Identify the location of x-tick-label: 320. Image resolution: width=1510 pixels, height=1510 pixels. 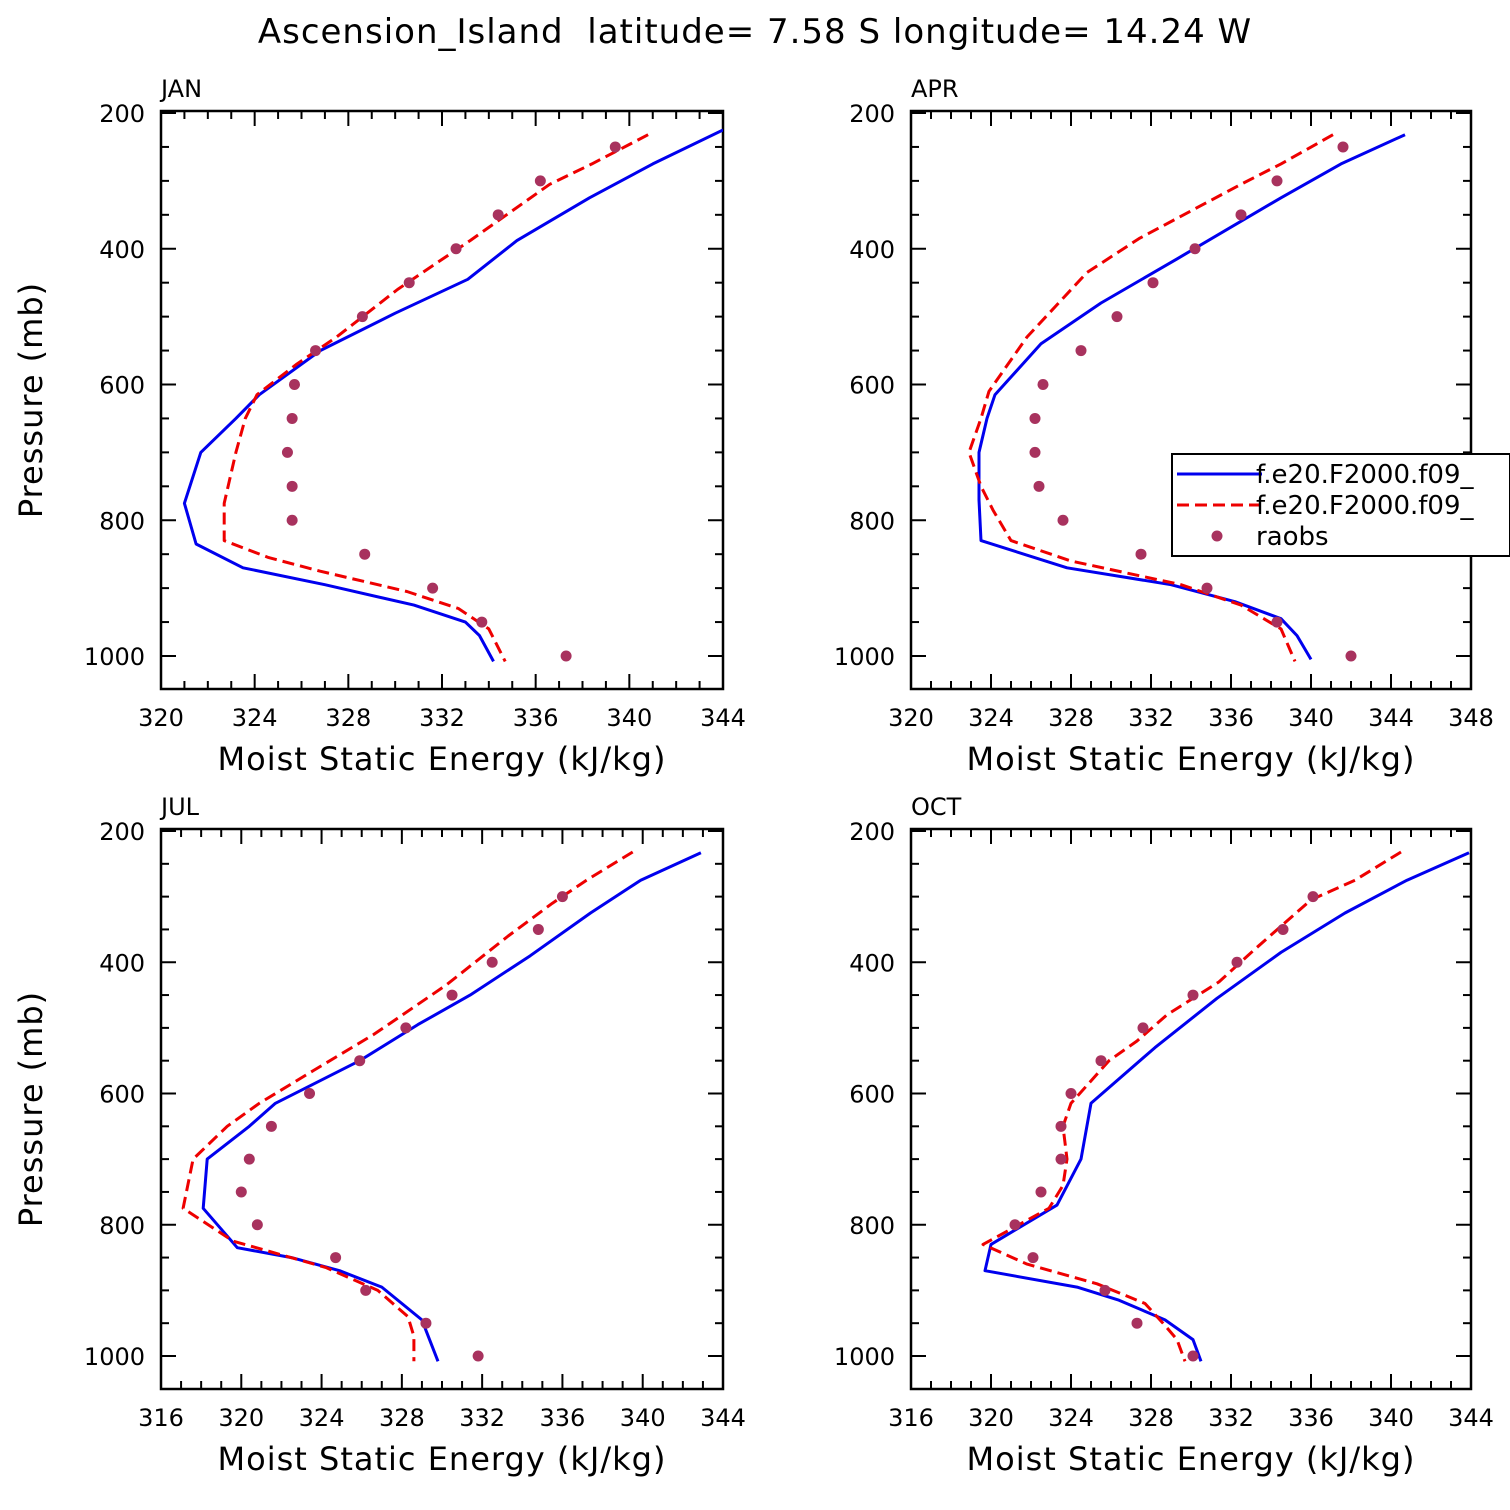
(161, 718).